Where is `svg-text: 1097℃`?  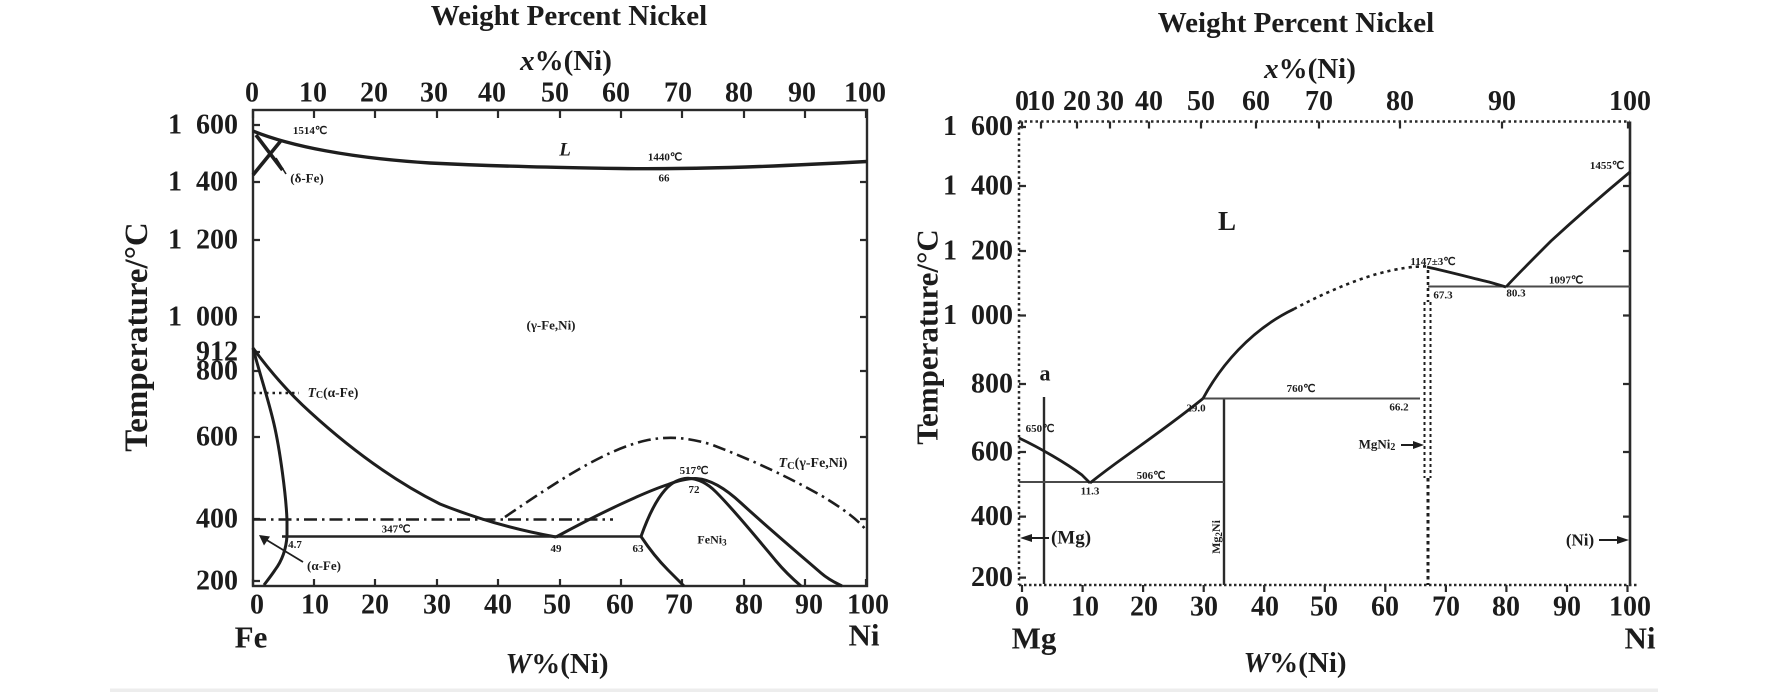
svg-text: 1097℃ is located at coordinates (1566, 281).